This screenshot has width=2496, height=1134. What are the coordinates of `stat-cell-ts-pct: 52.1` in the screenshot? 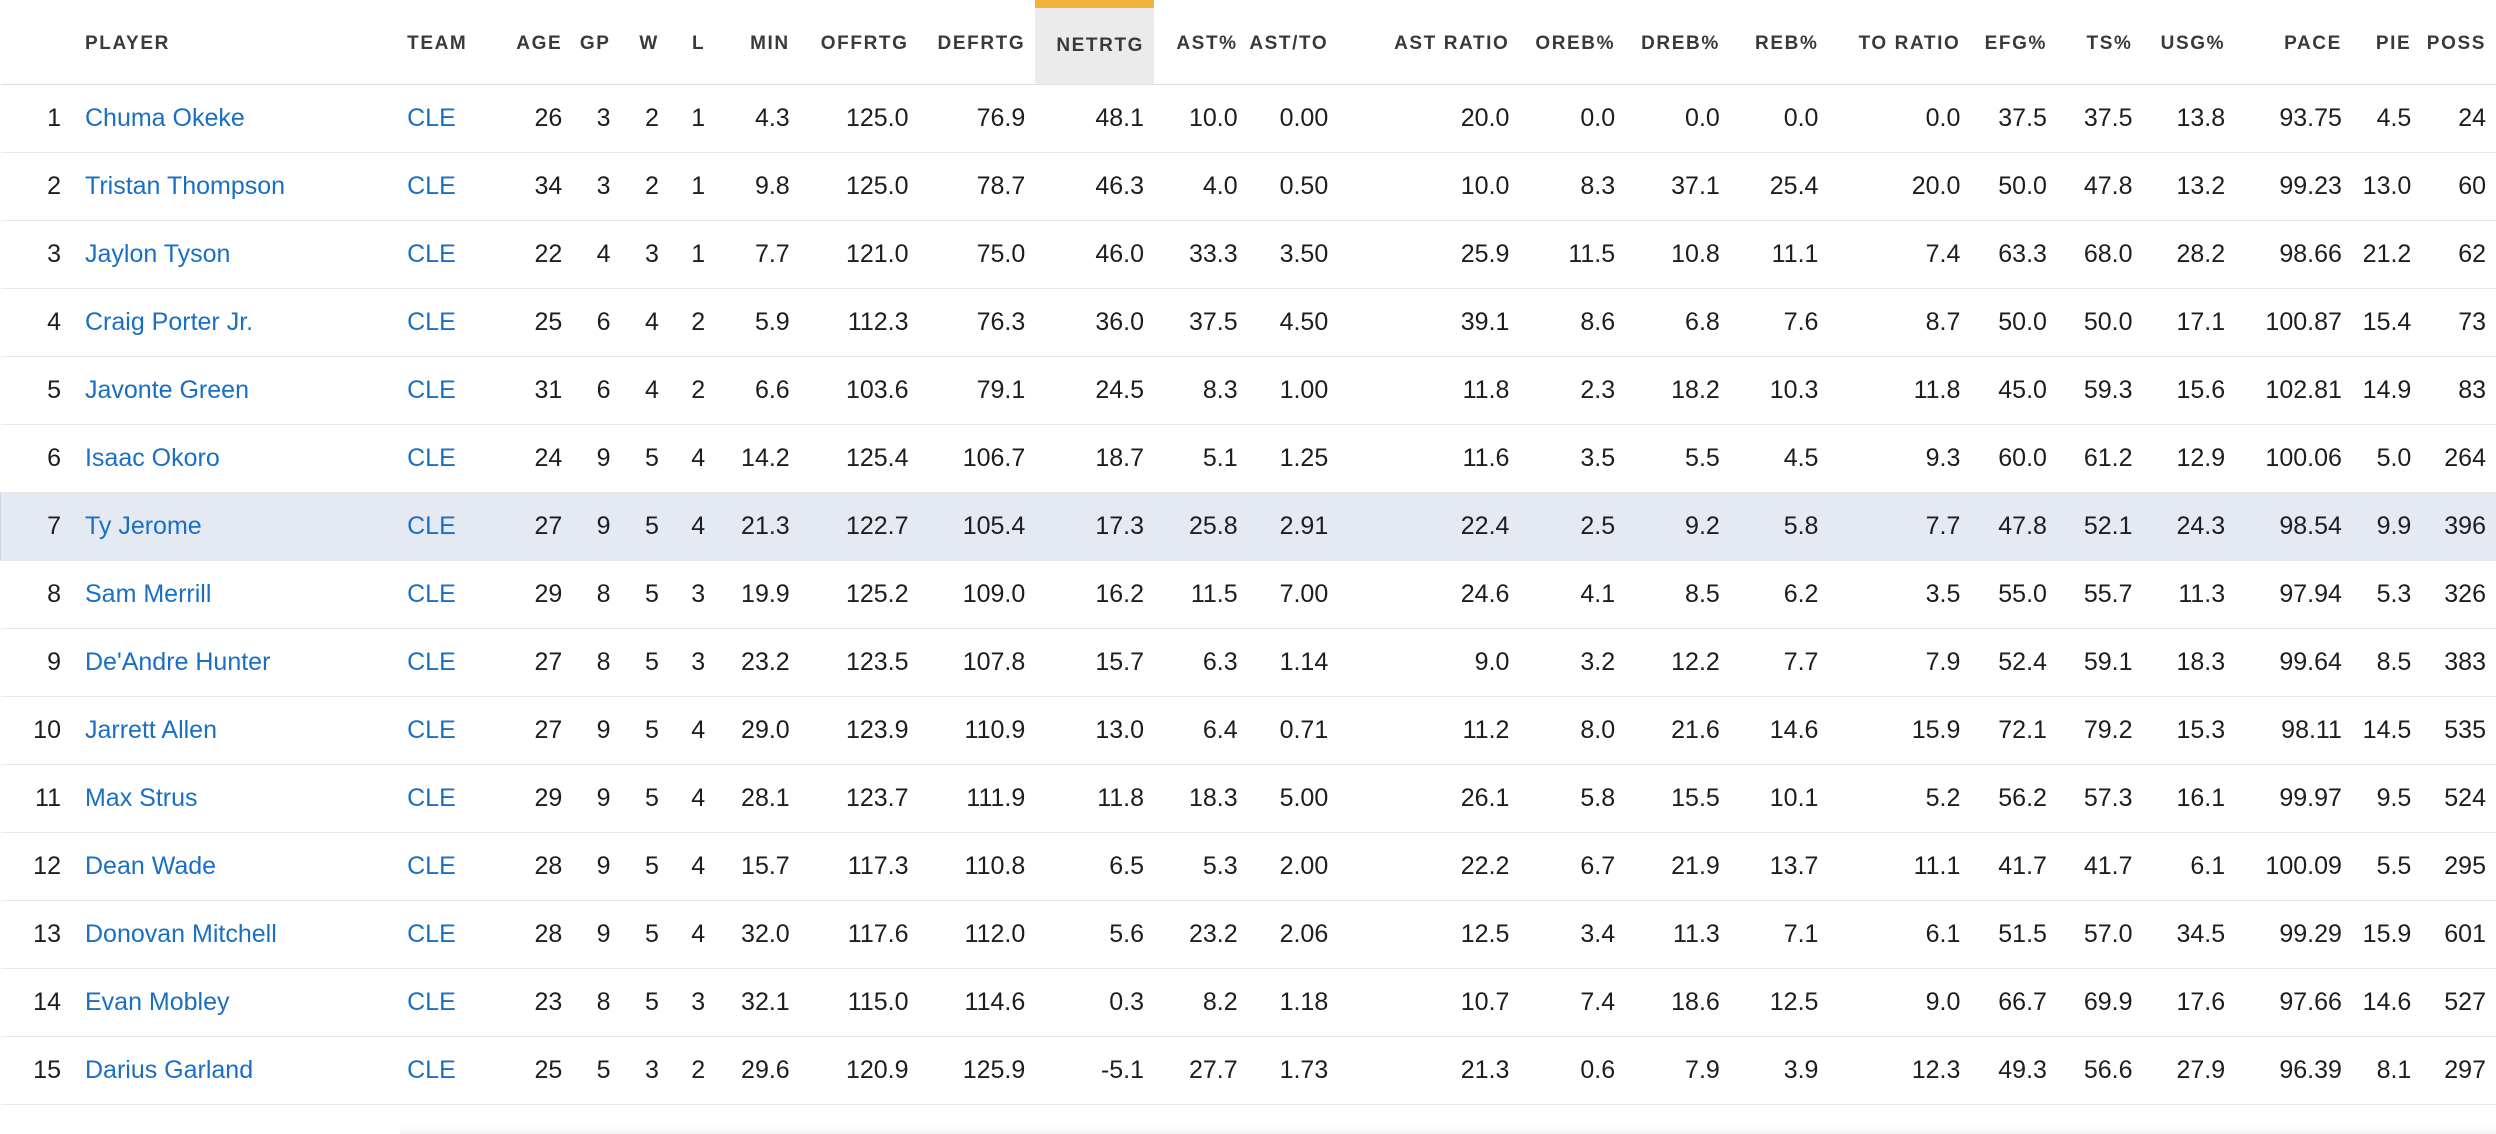 It's located at (2099, 526).